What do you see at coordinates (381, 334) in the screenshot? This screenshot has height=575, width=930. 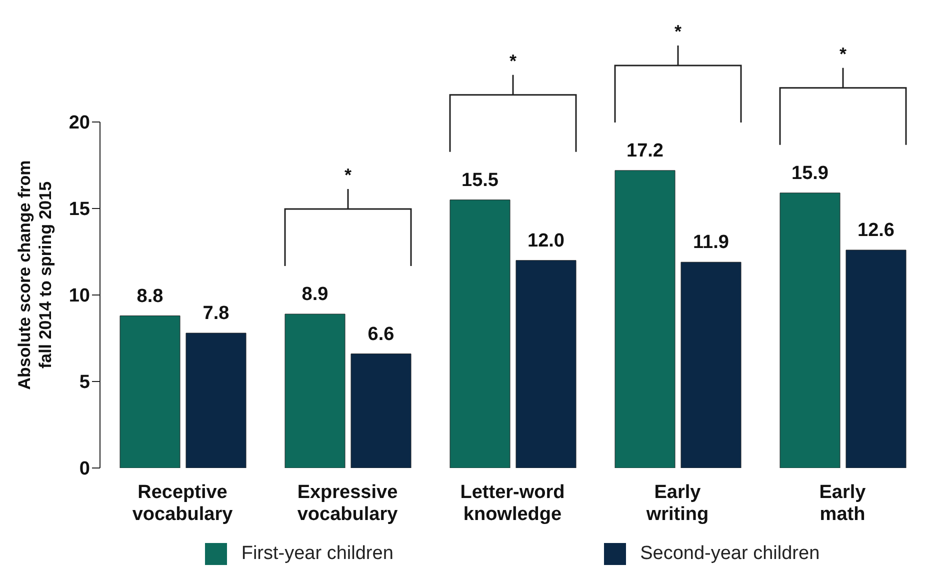 I see `data-label: 6.6` at bounding box center [381, 334].